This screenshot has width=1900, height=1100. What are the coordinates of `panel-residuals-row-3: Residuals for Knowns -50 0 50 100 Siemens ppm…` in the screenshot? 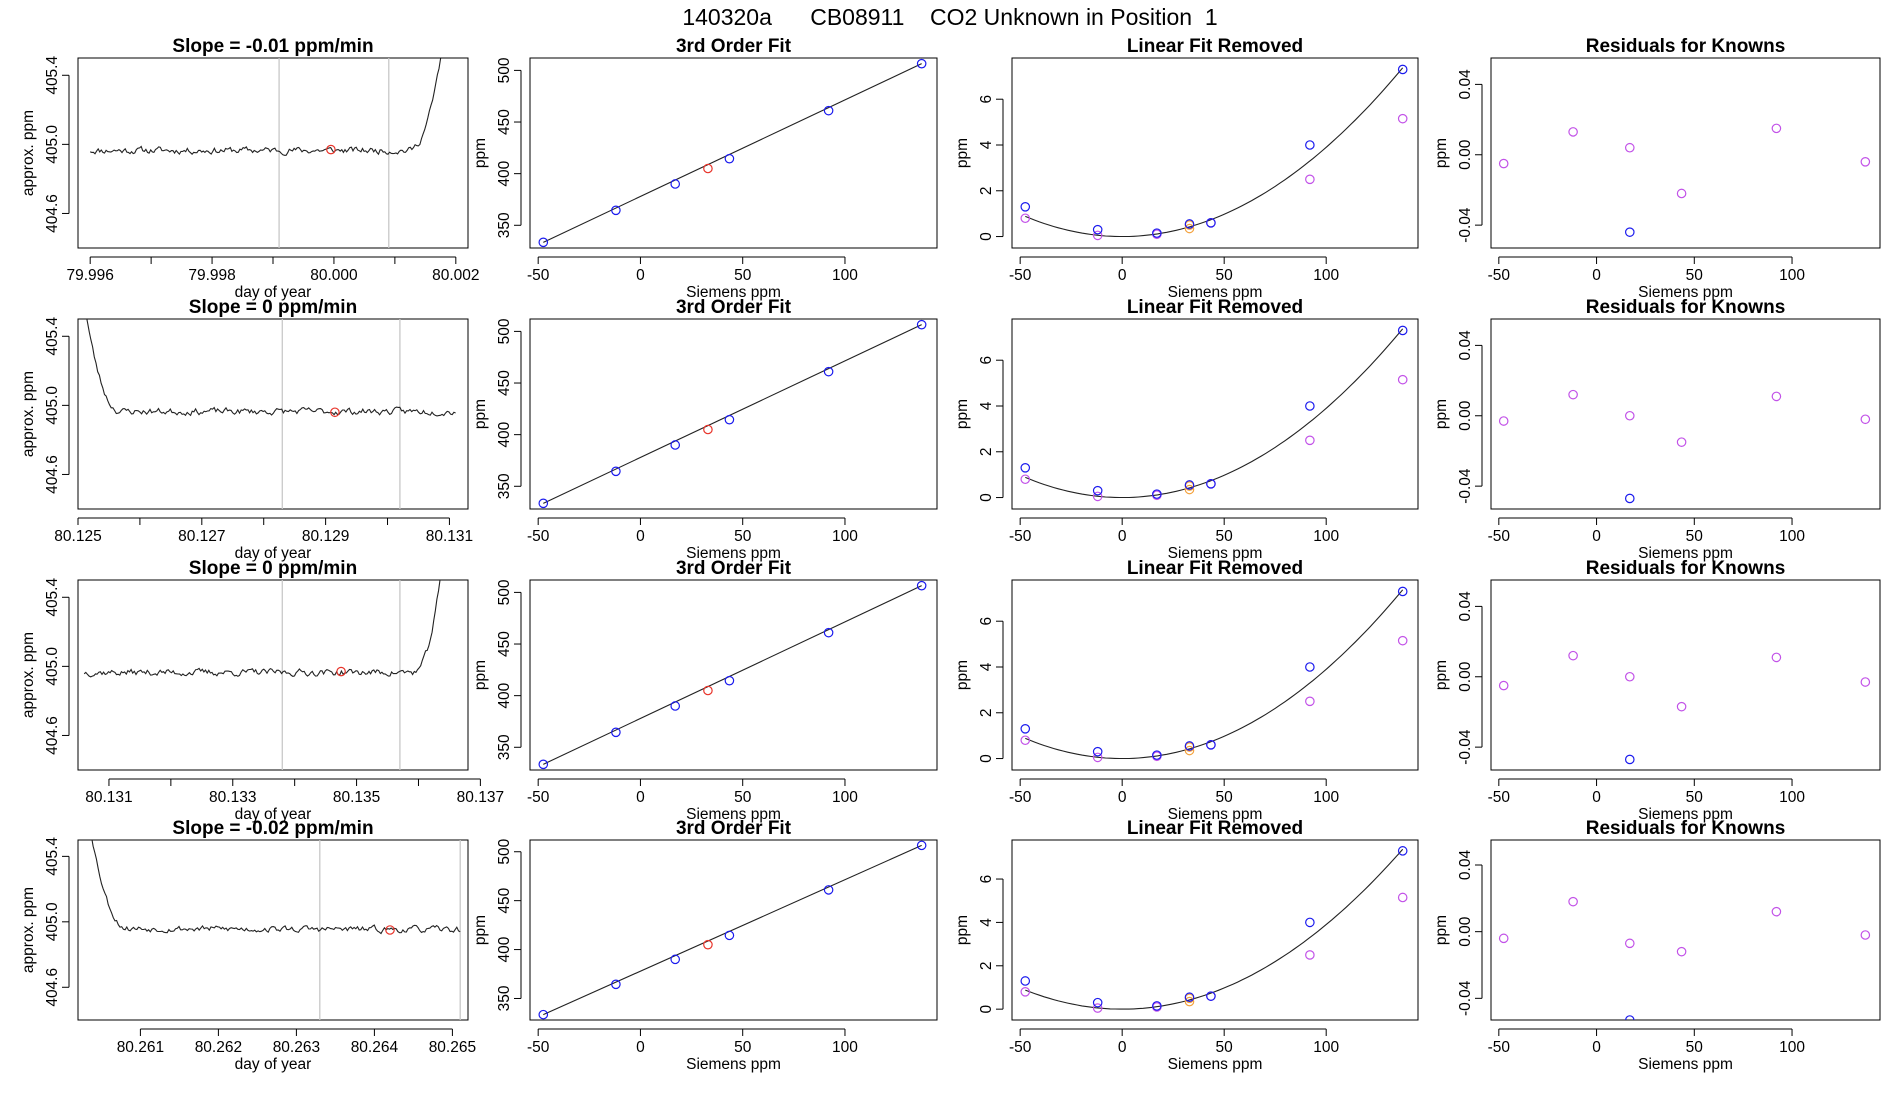 It's located at (1657, 690).